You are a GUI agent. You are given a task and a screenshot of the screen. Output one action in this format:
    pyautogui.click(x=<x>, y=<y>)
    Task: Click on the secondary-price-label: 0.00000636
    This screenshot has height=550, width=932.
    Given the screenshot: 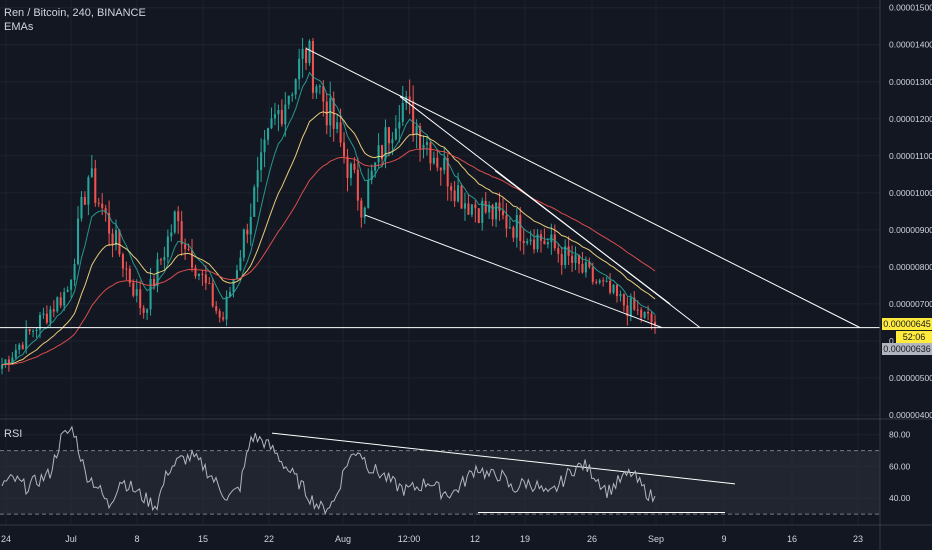 What is the action you would take?
    pyautogui.click(x=907, y=349)
    